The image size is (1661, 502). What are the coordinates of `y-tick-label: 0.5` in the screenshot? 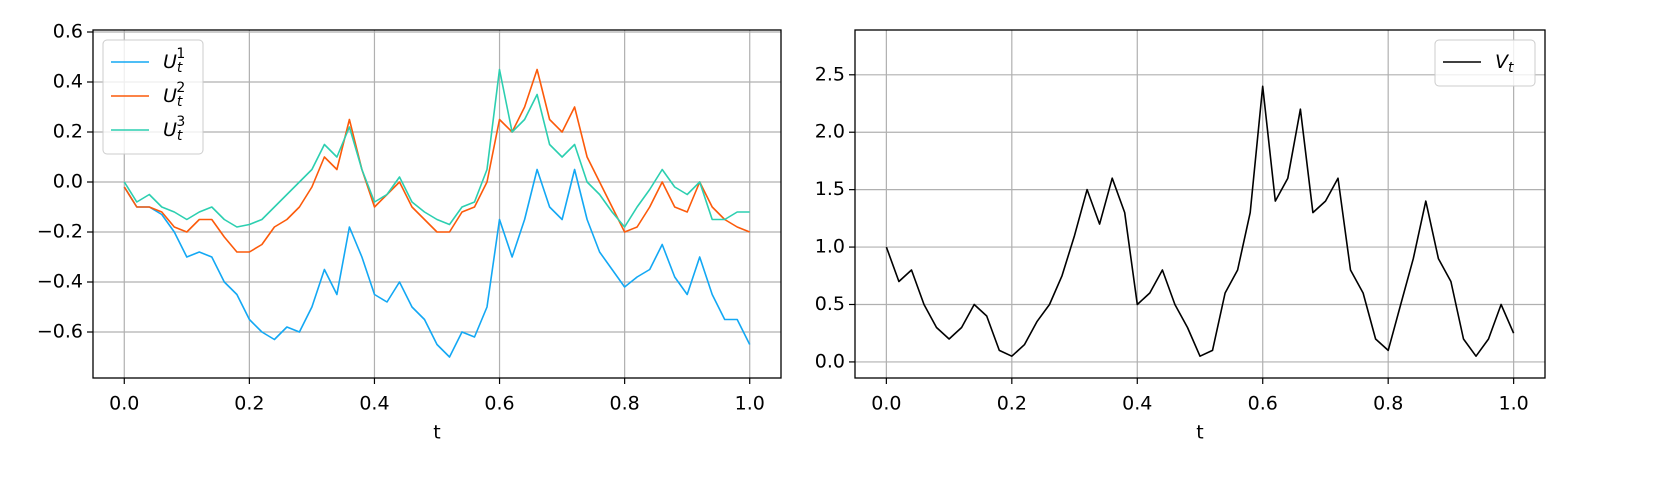 It's located at (830, 304).